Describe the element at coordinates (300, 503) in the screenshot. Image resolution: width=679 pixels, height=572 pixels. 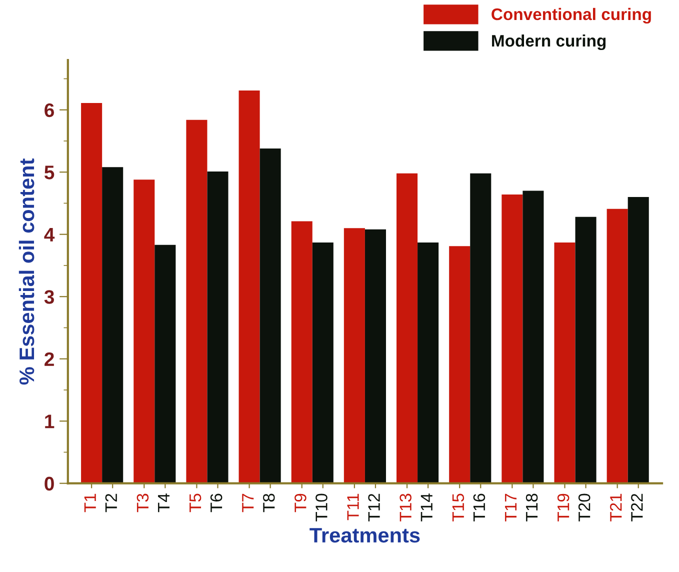
I see `x-tick-label: T9` at that location.